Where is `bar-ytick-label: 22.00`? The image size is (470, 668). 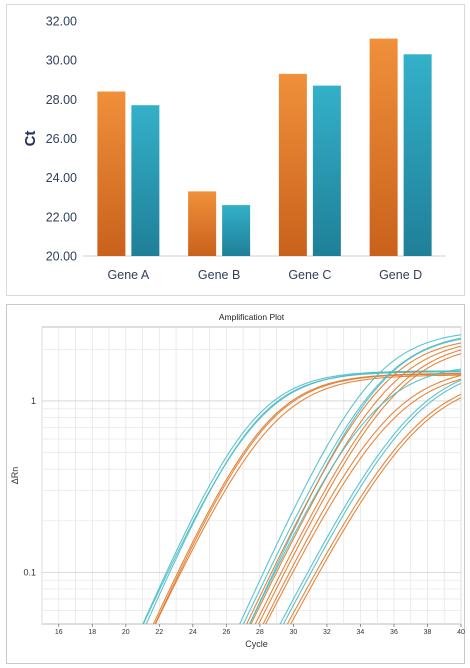 bar-ytick-label: 22.00 is located at coordinates (61, 217).